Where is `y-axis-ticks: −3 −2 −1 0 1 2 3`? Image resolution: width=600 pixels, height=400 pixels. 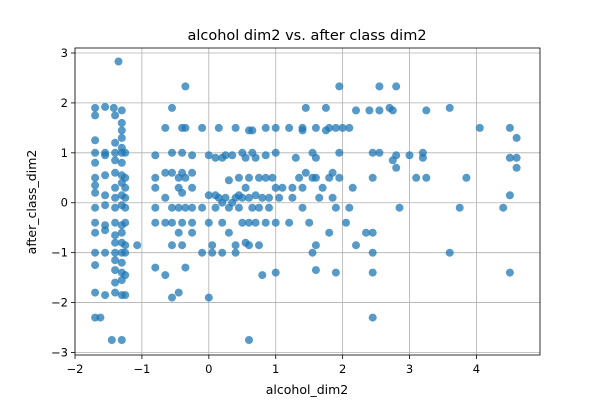
y-axis-ticks: −3 −2 −1 0 1 2 3 is located at coordinates (63, 203).